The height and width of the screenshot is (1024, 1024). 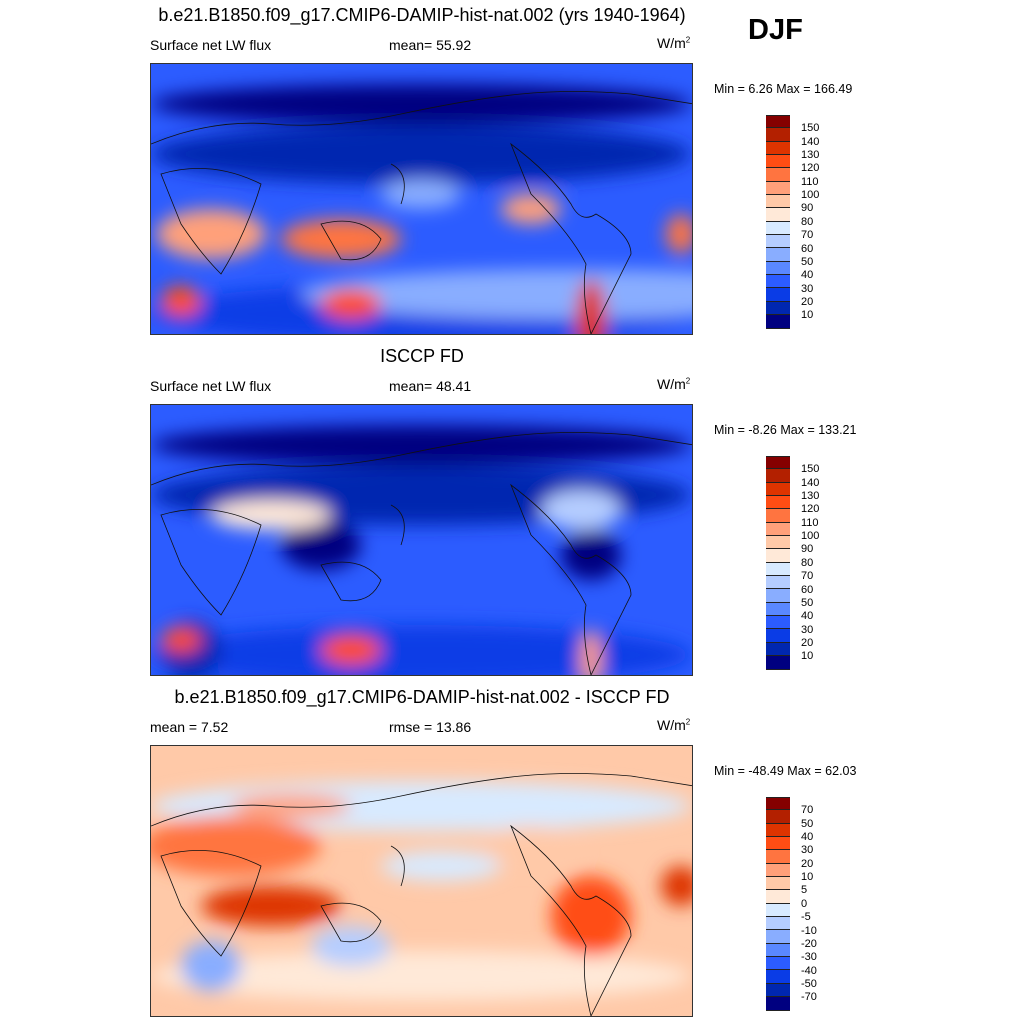 What do you see at coordinates (211, 386) in the screenshot?
I see `panel-subtitle-left: Surface net LW flux` at bounding box center [211, 386].